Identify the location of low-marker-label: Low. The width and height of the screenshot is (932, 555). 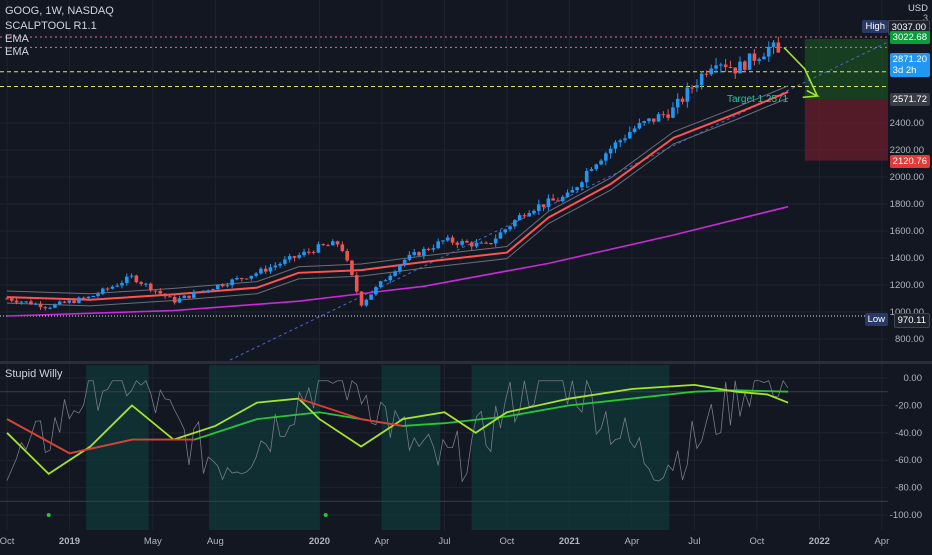
(876, 319).